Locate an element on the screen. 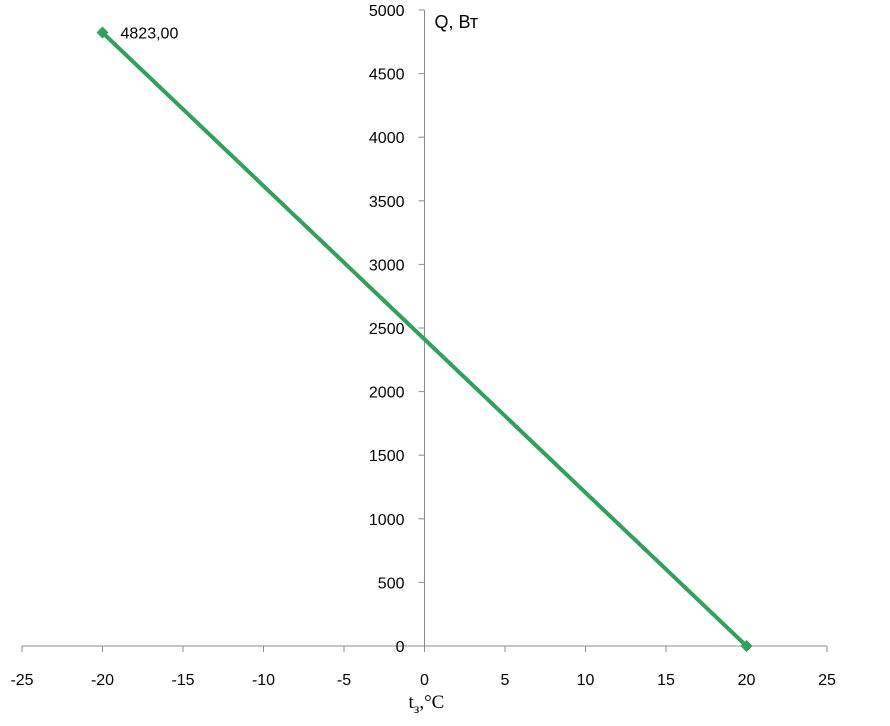  y-tick-label: 1000 is located at coordinates (387, 520).